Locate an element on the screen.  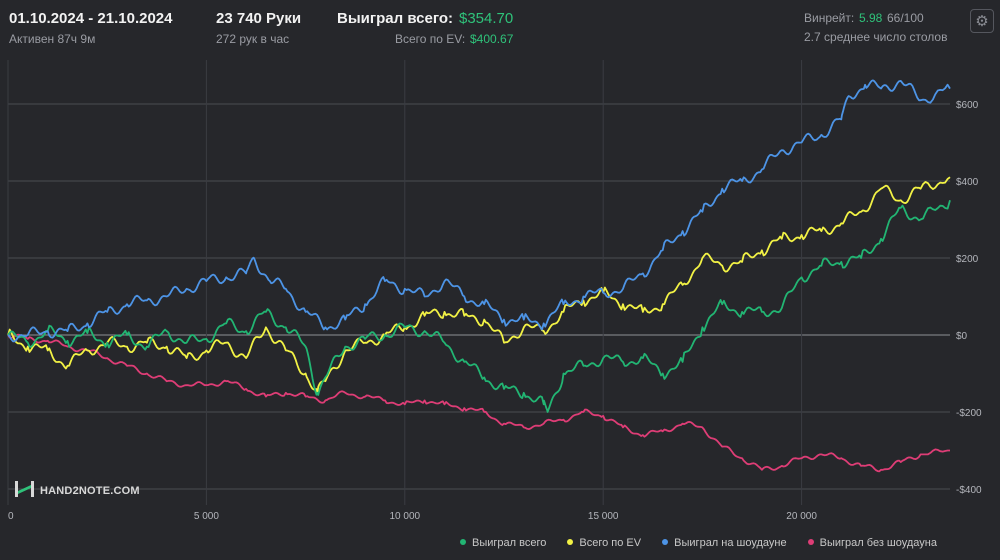
hand2note-logo-text: HAND2NOTE.COM is located at coordinates (90, 491).